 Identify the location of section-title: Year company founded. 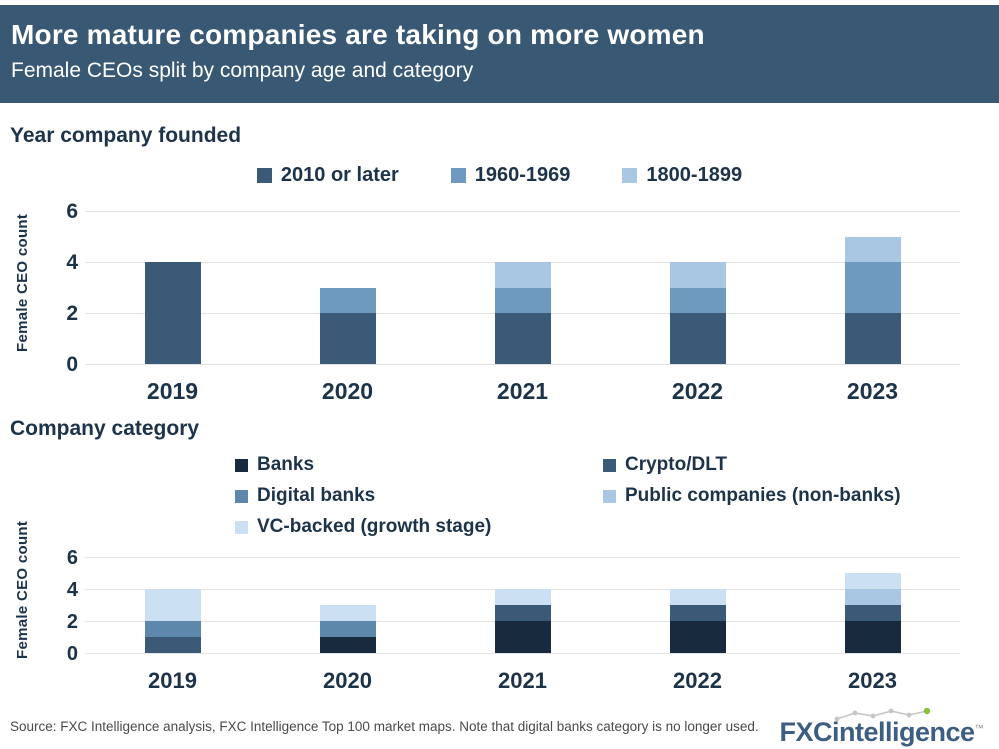
(126, 135).